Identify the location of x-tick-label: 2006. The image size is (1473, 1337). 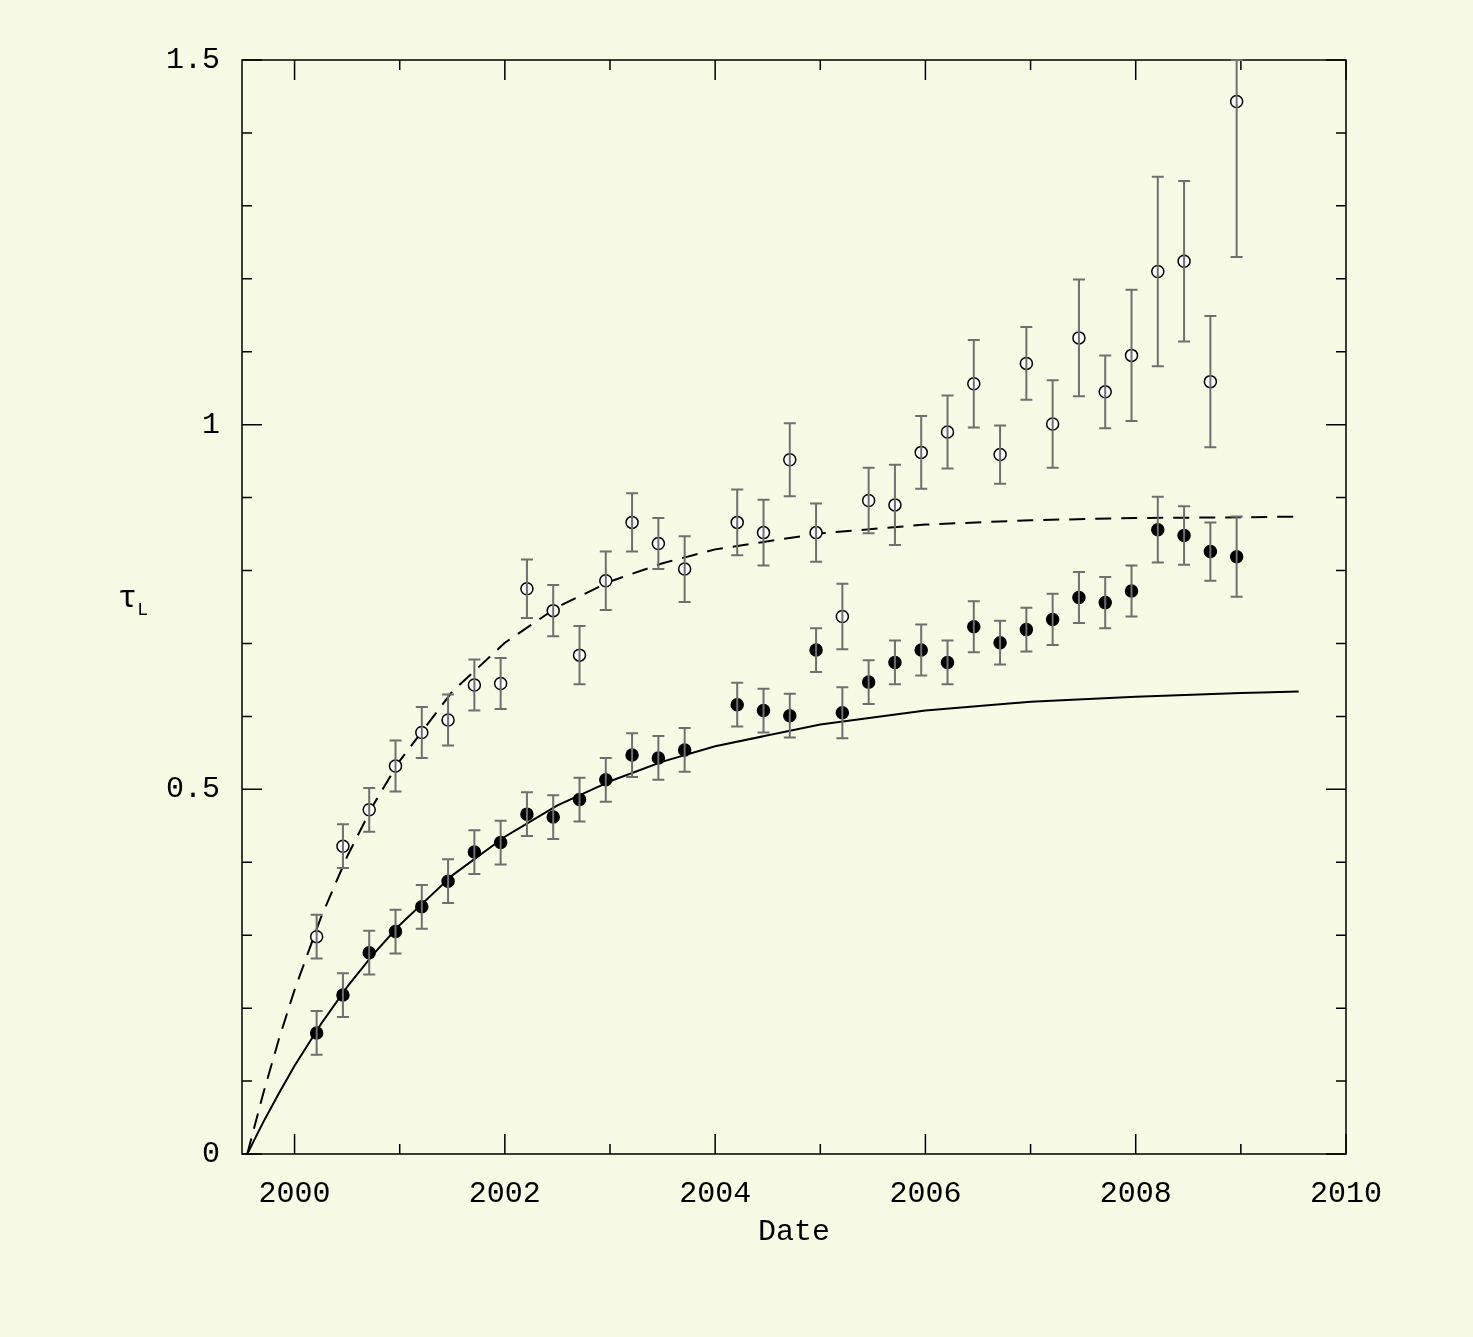
(925, 1193).